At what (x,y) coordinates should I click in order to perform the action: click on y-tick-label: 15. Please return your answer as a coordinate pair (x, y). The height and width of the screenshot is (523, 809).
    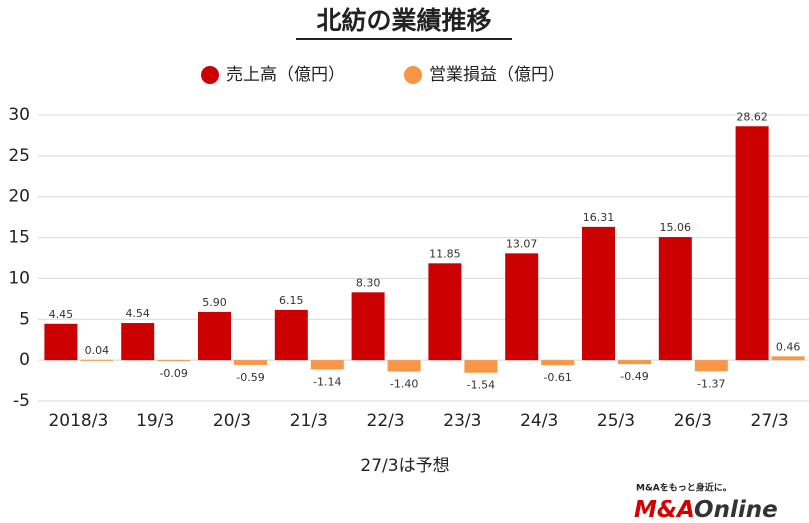
    Looking at the image, I should click on (19, 238).